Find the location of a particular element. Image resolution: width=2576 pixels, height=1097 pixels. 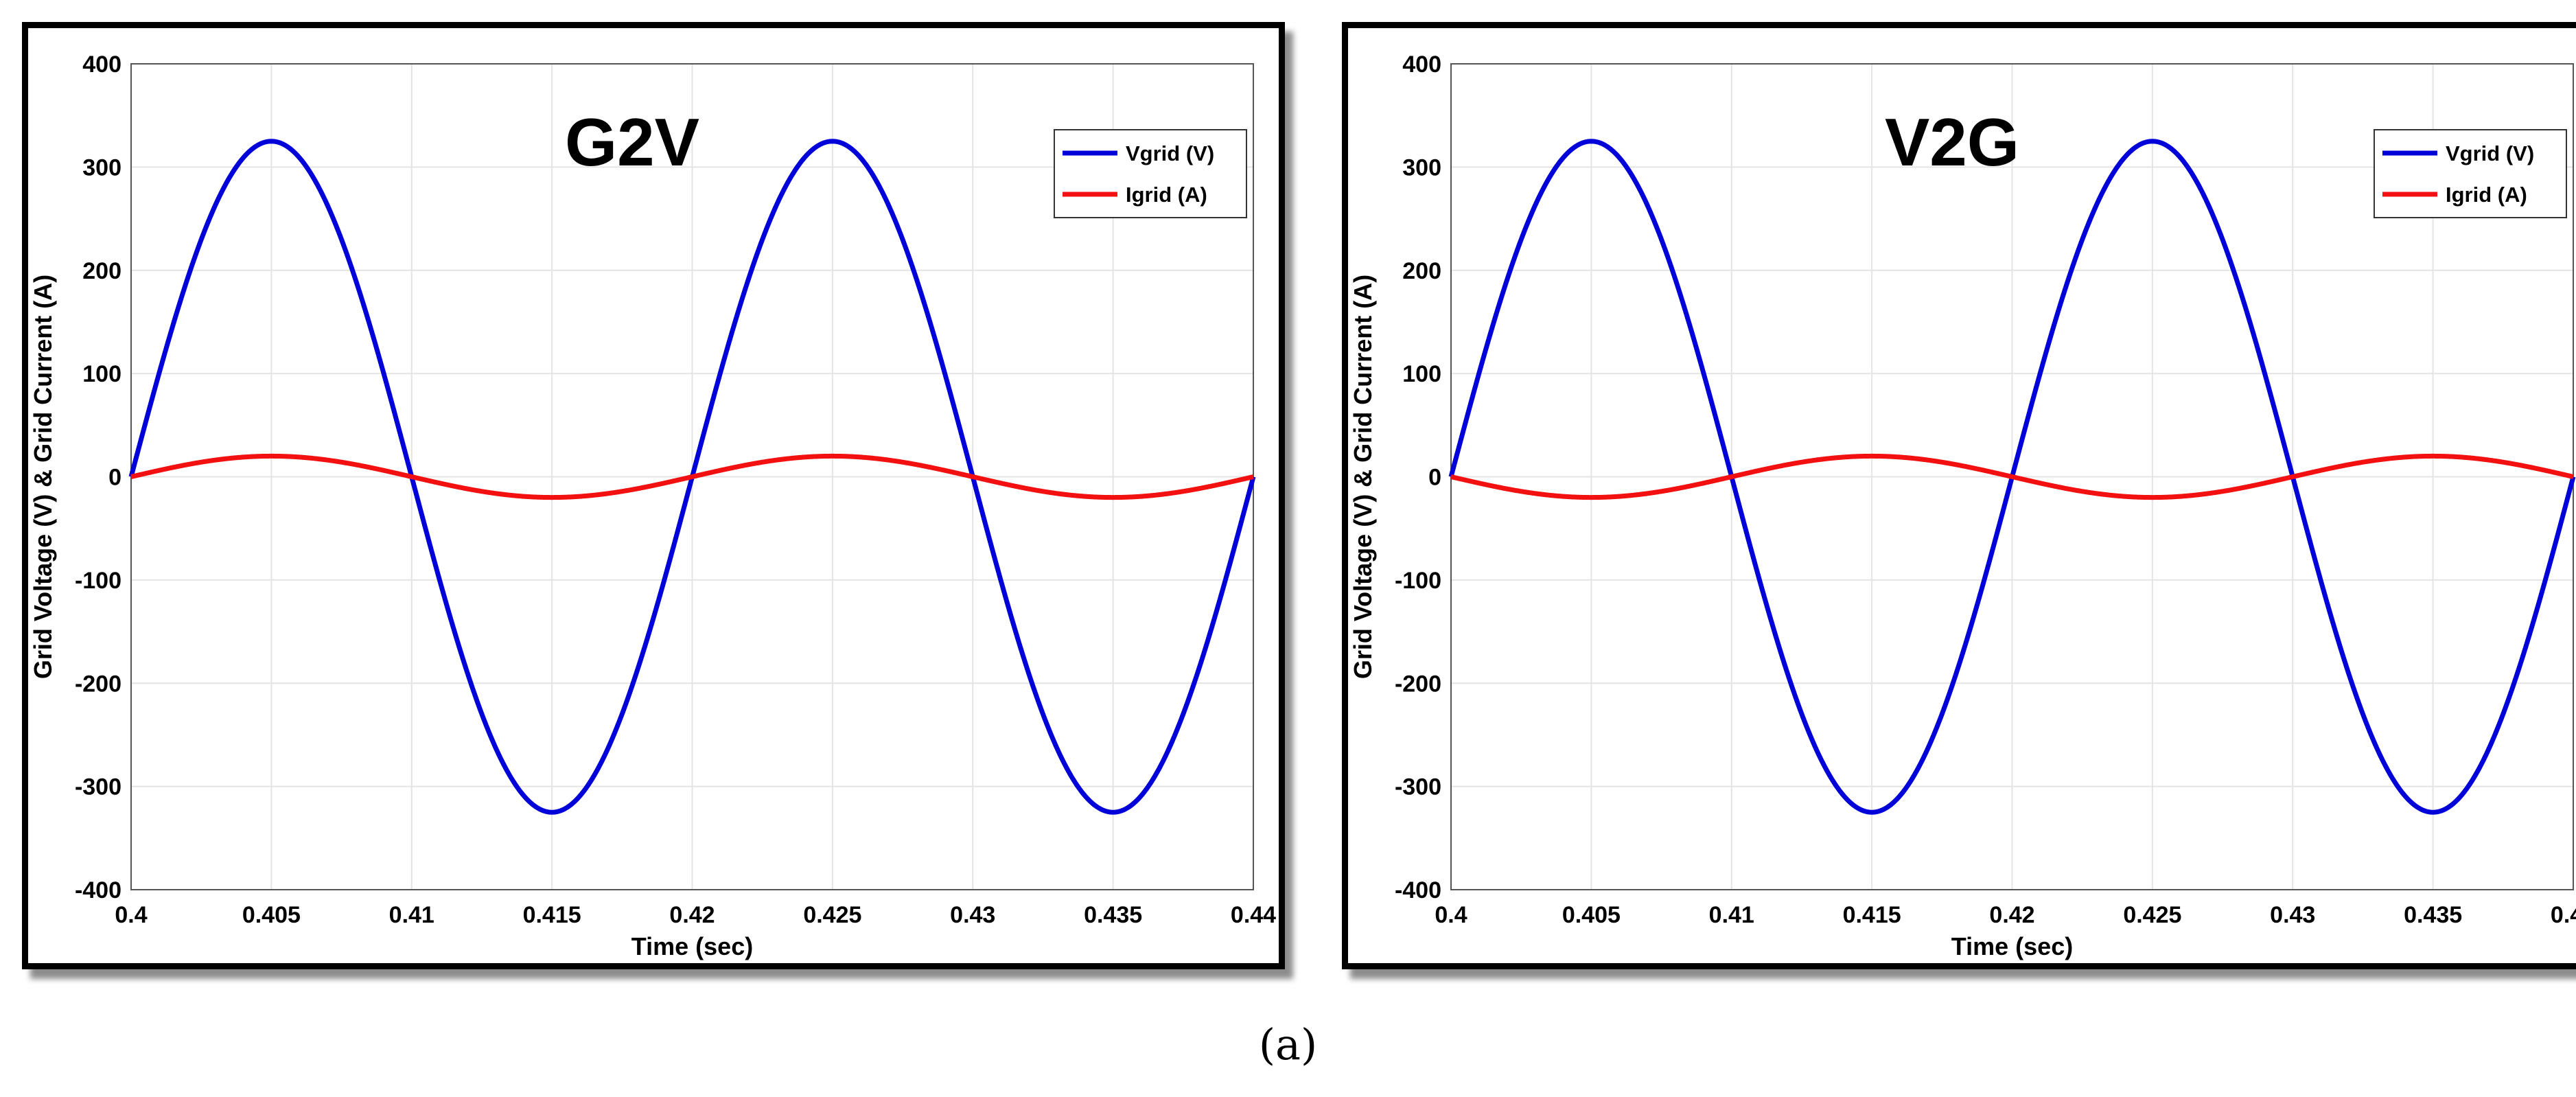

chart-title: G2V is located at coordinates (632, 142).